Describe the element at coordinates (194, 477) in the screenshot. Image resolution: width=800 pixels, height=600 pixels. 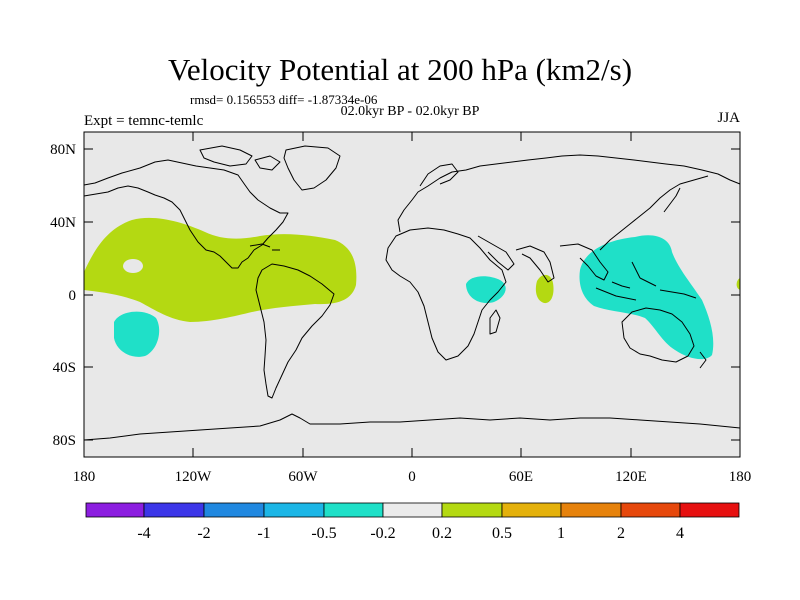
I see `x-tick-label: 120W` at that location.